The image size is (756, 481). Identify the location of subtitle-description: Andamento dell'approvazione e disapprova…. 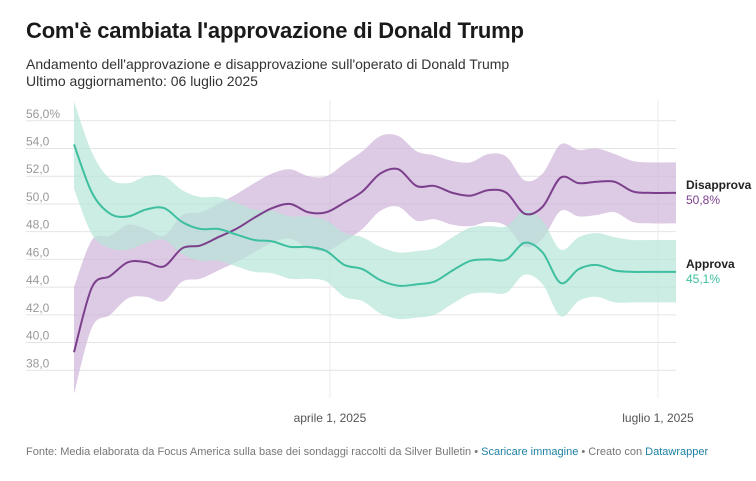
(268, 64).